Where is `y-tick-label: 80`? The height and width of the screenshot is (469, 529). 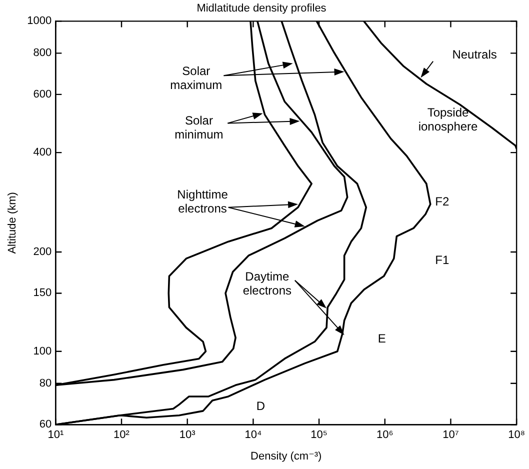
y-tick-label: 80 is located at coordinates (45, 383).